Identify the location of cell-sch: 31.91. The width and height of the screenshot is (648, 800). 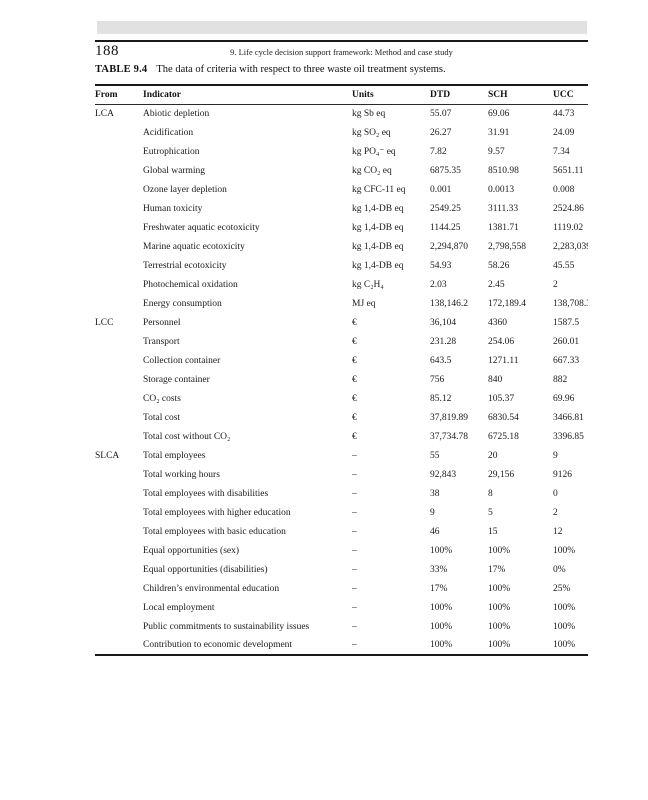
(499, 132).